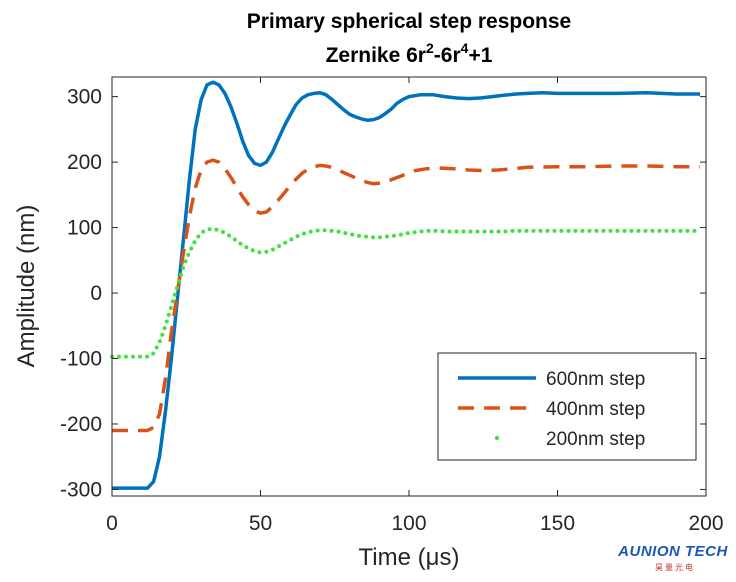 Image resolution: width=736 pixels, height=582 pixels. I want to click on legend-label: 600nm step, so click(595, 379).